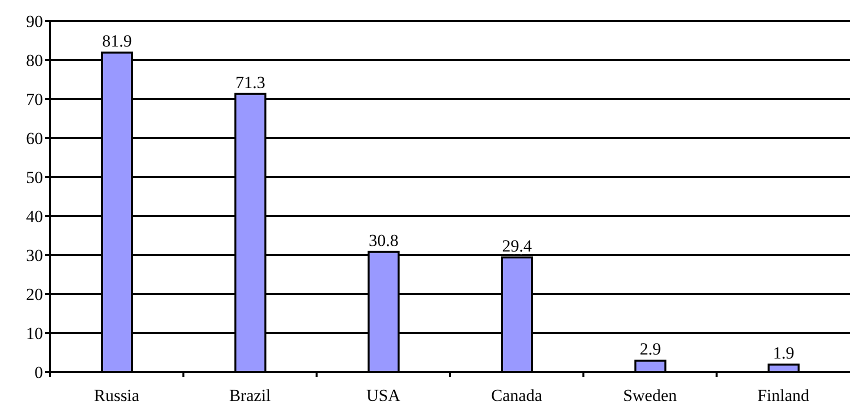  I want to click on y-tick-label: 50, so click(34, 178).